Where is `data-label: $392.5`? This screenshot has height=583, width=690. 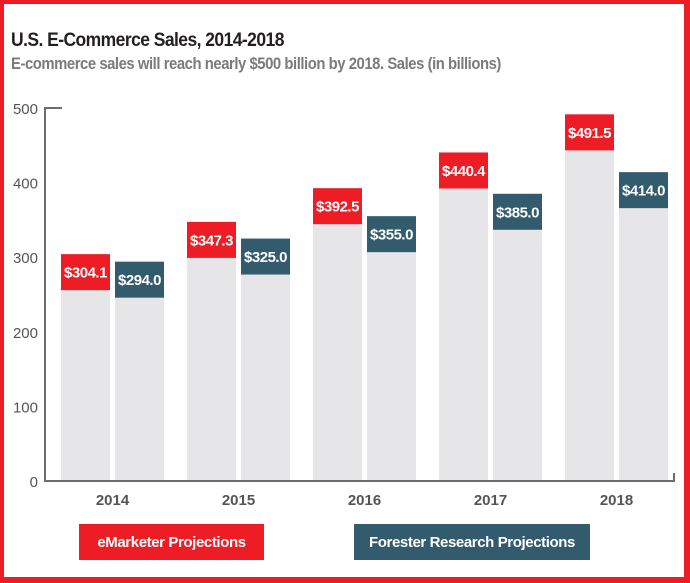 data-label: $392.5 is located at coordinates (337, 207).